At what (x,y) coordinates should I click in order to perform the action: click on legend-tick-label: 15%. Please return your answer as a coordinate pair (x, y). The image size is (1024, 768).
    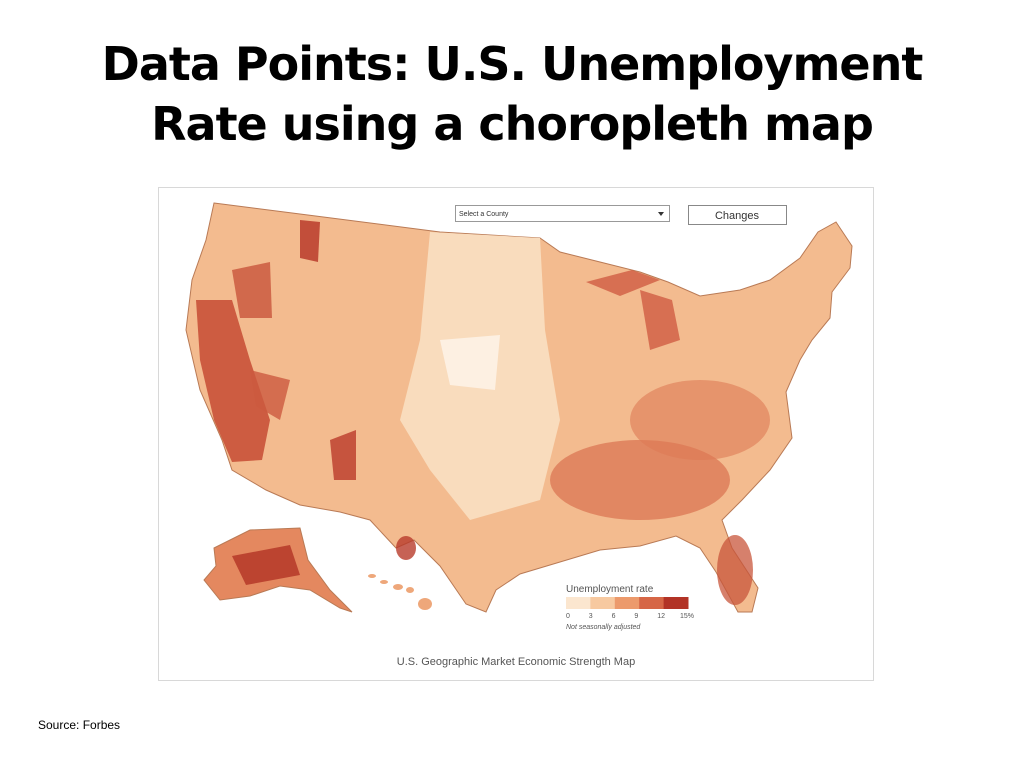
    Looking at the image, I should click on (687, 616).